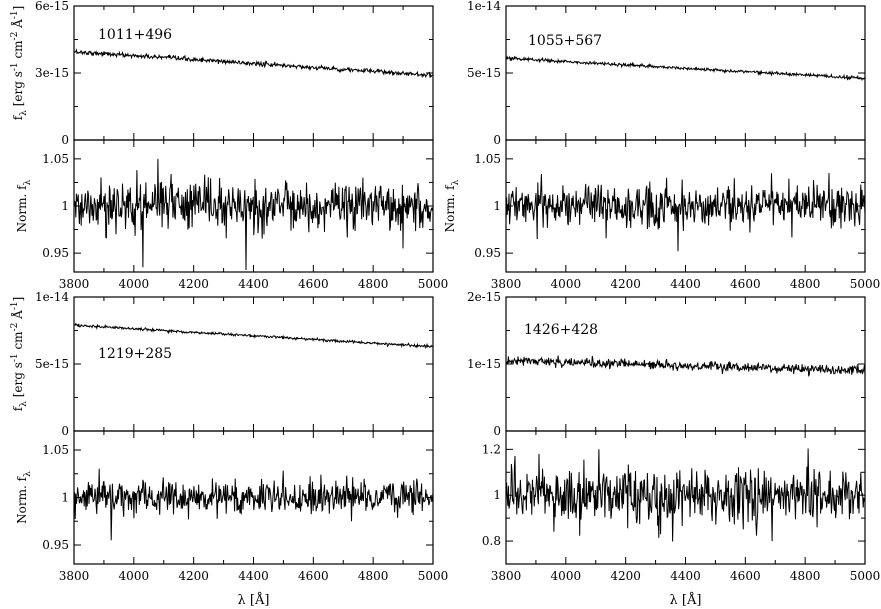  I want to click on lower-axes: 0.8 1 1.2, so click(674, 497).